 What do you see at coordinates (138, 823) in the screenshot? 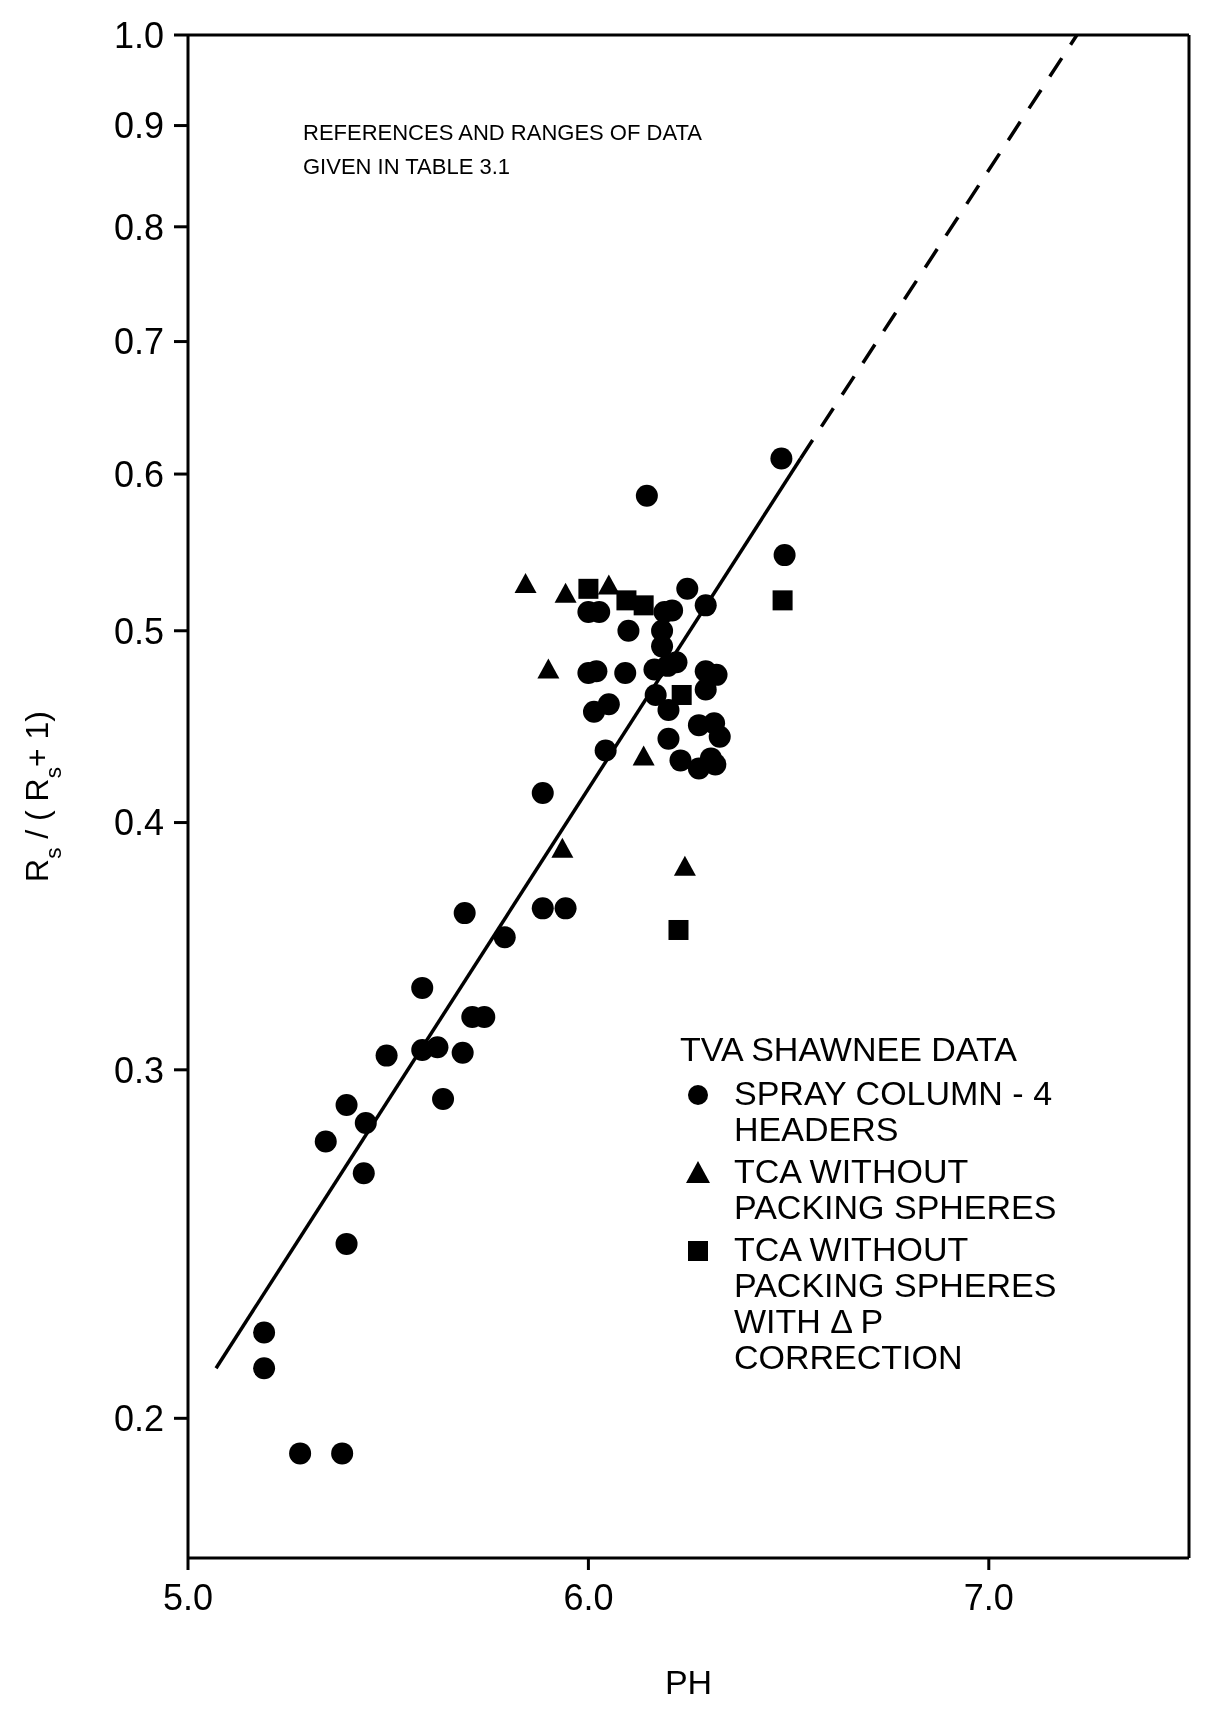
I see `y-tick-label: 0.4` at bounding box center [138, 823].